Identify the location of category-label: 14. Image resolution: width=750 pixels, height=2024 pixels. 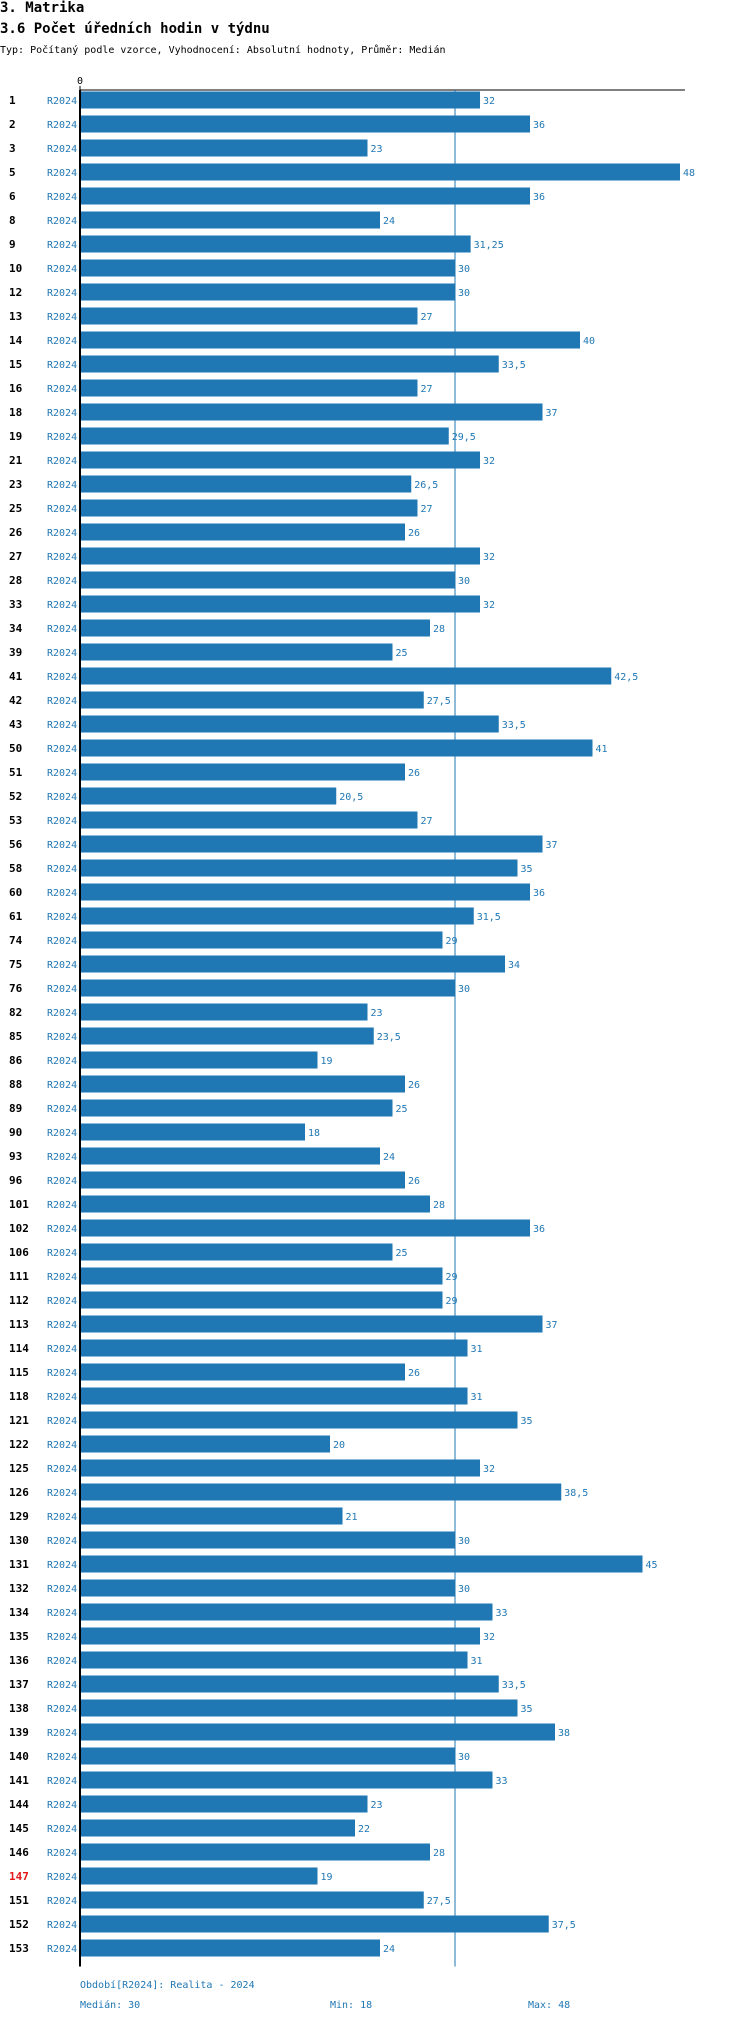
(16, 340).